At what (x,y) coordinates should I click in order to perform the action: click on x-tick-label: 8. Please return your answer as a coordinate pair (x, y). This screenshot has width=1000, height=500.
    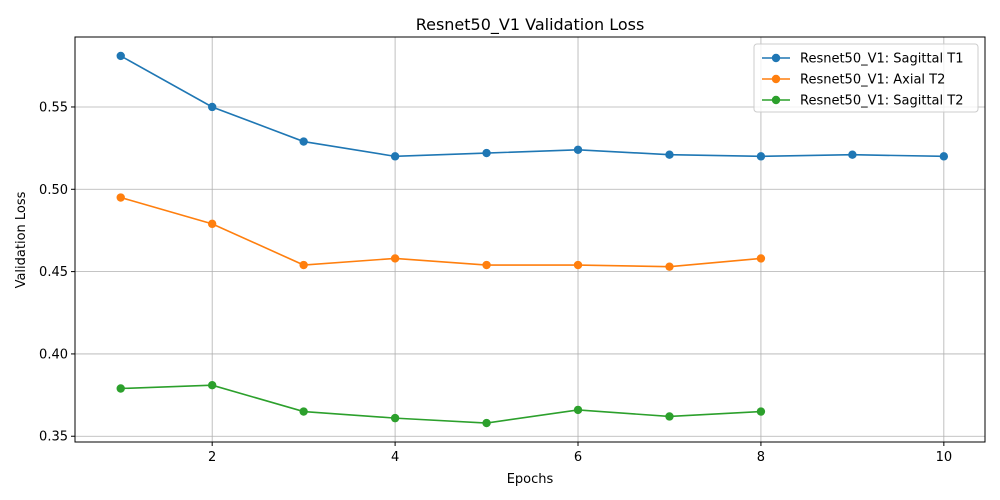
    Looking at the image, I should click on (761, 457).